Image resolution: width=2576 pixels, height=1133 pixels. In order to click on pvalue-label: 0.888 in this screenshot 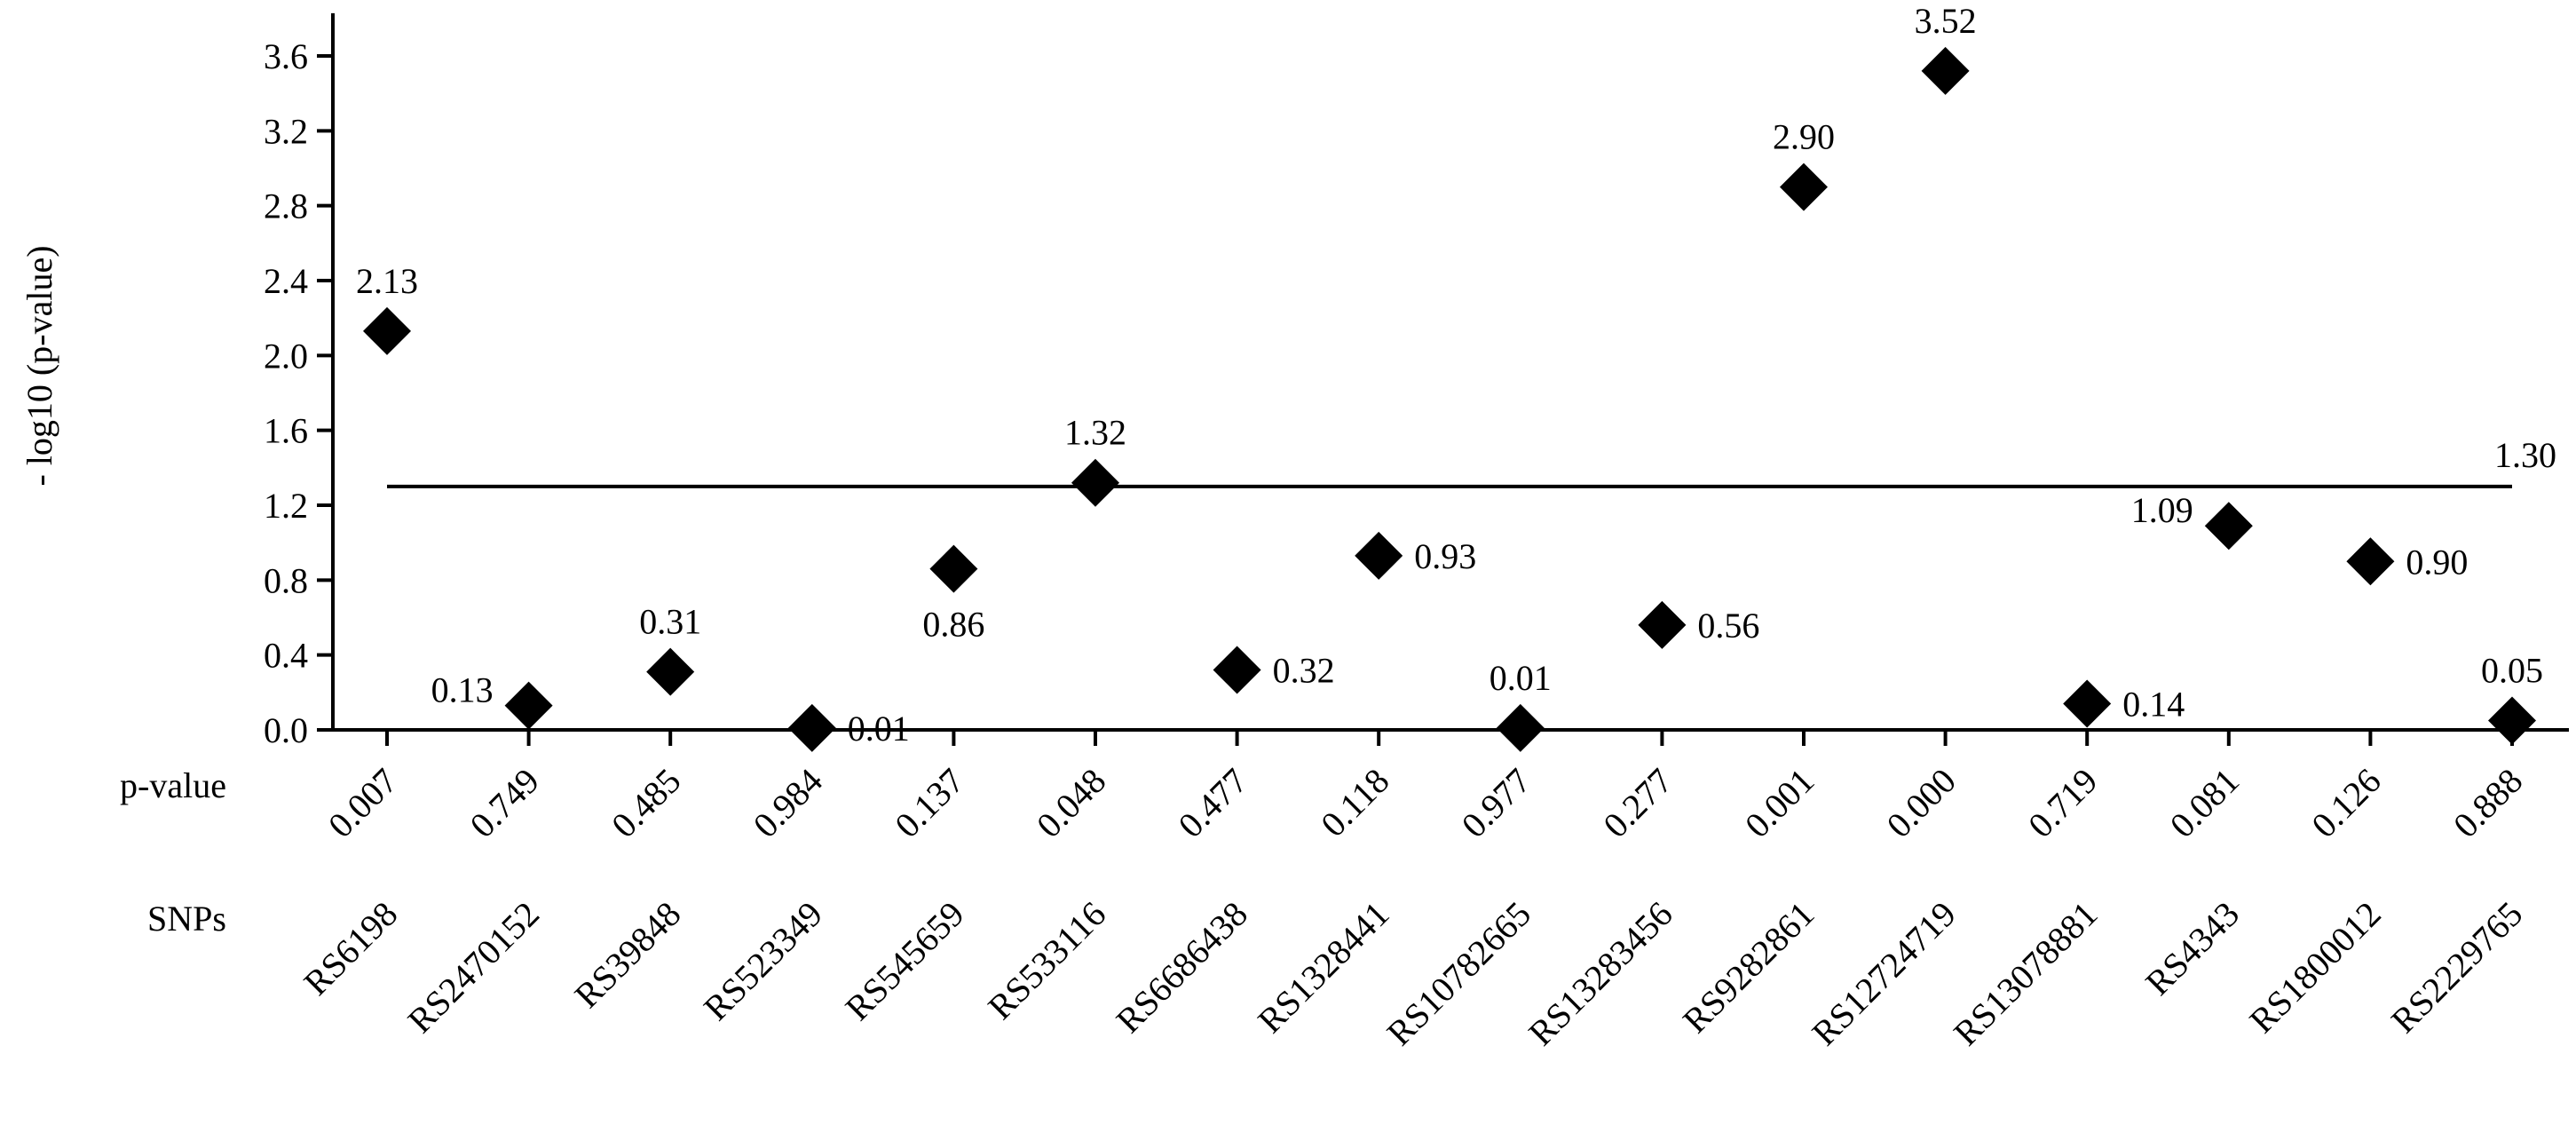, I will do `click(2488, 803)`.